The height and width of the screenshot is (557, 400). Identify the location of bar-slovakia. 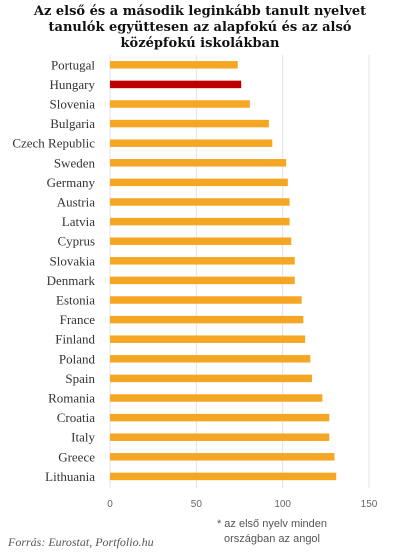
(202, 261).